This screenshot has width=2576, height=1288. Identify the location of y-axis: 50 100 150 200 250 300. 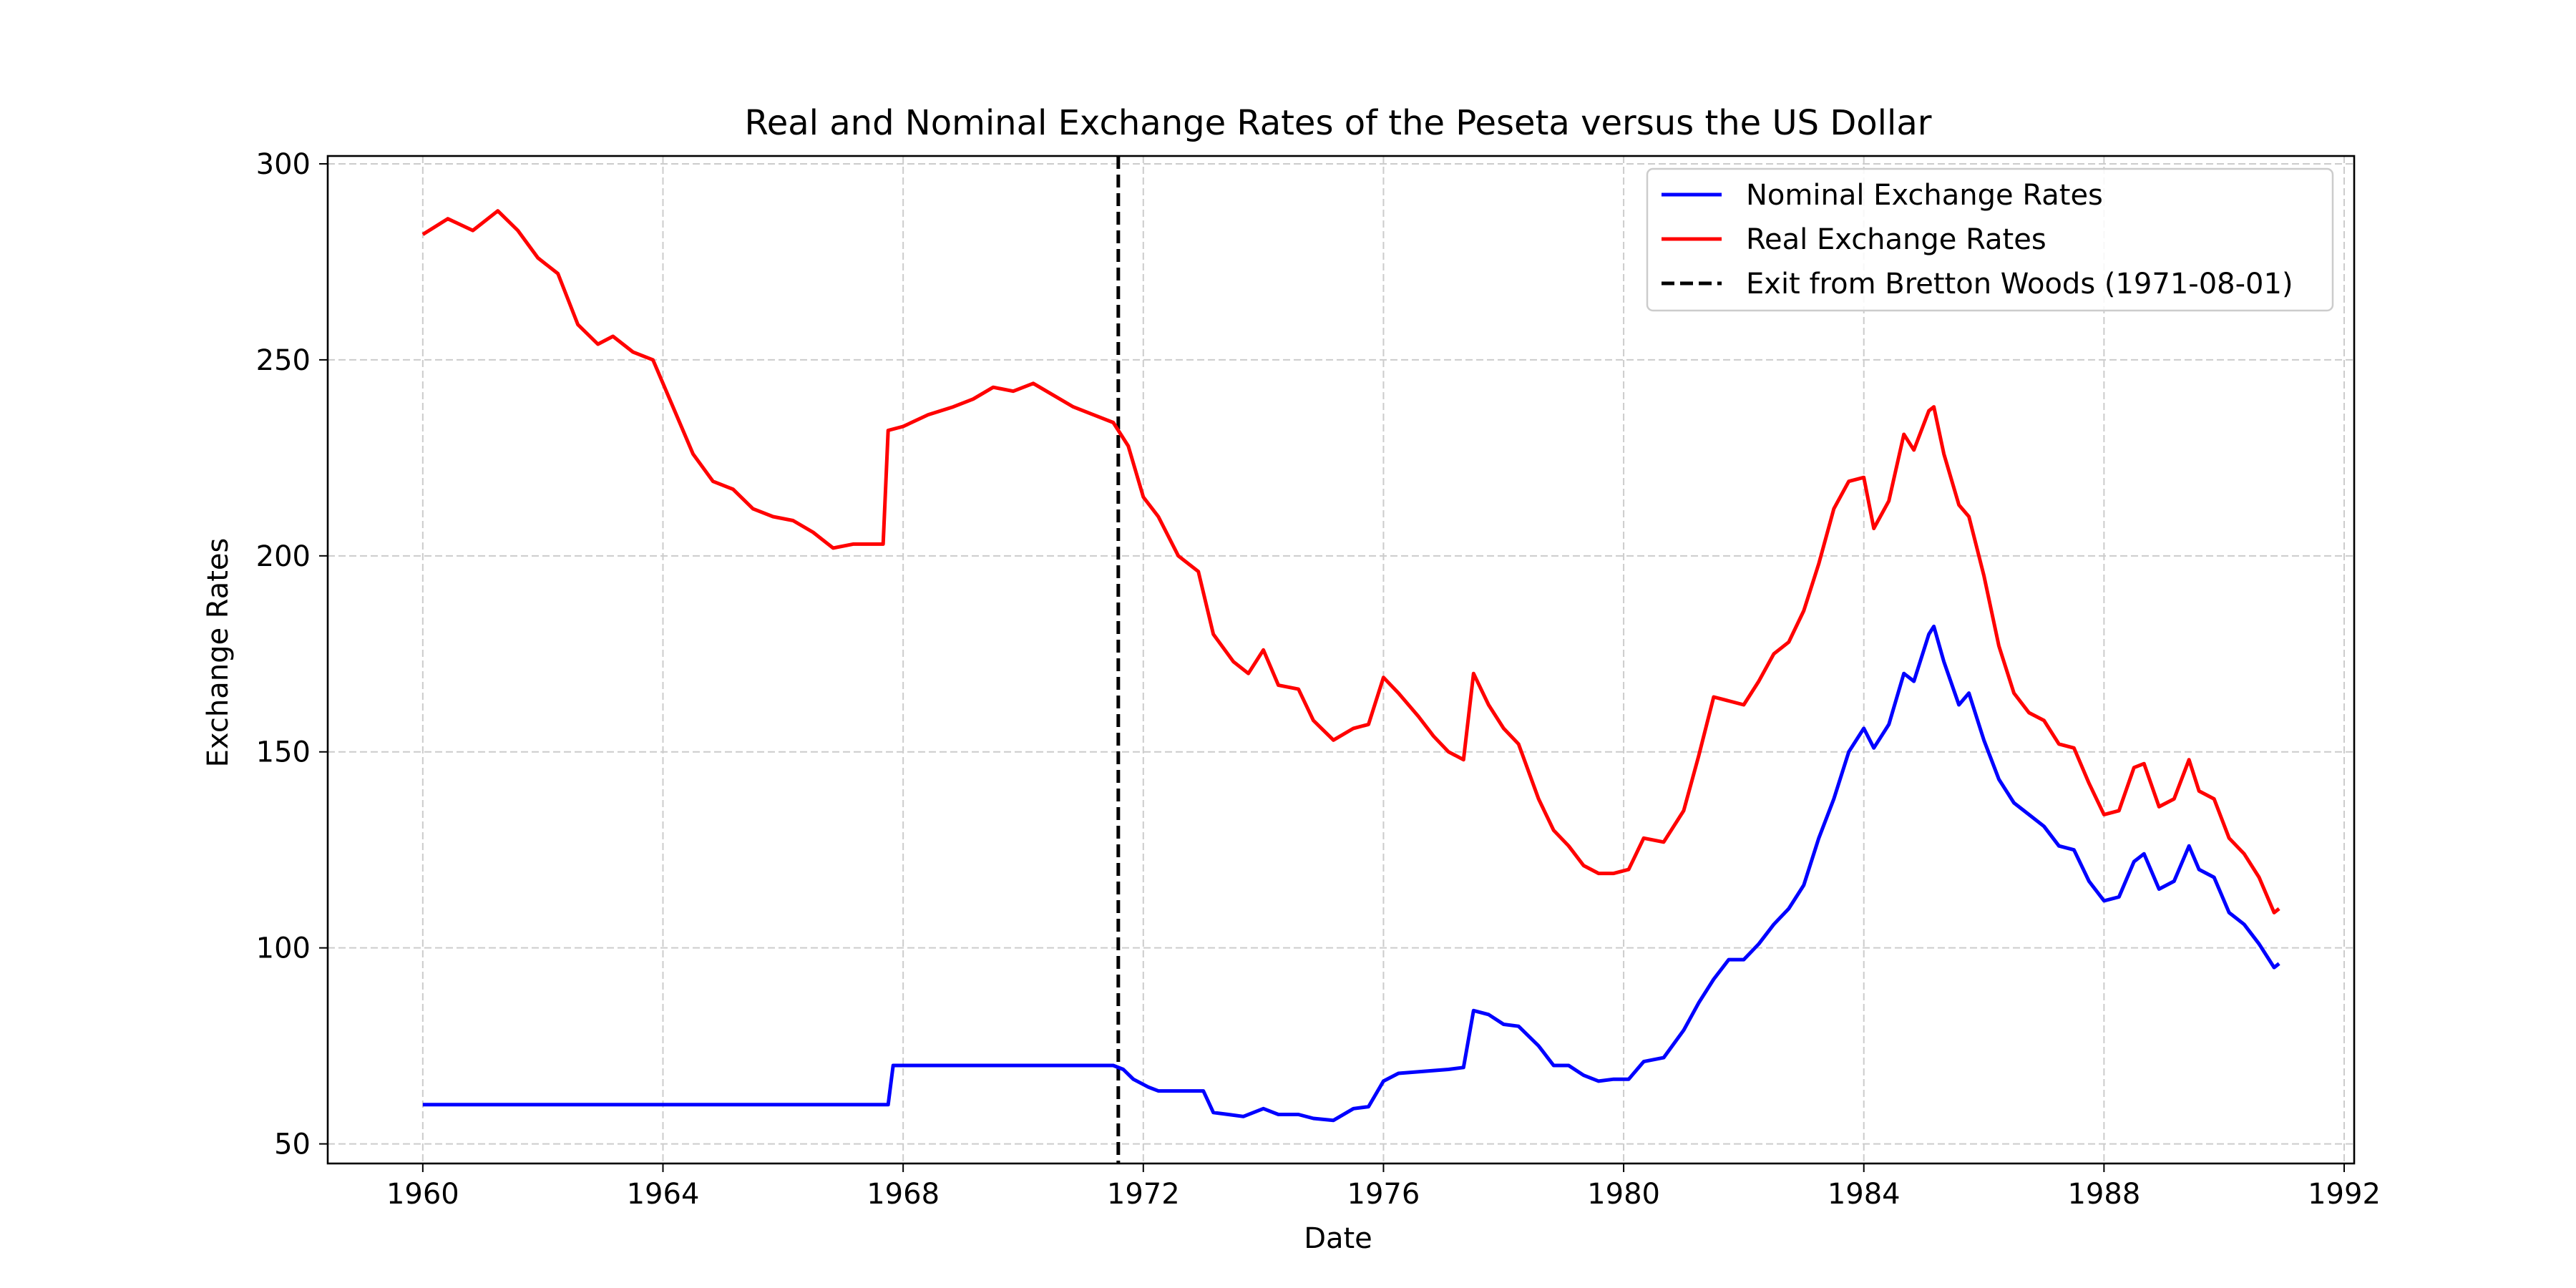
(292, 654).